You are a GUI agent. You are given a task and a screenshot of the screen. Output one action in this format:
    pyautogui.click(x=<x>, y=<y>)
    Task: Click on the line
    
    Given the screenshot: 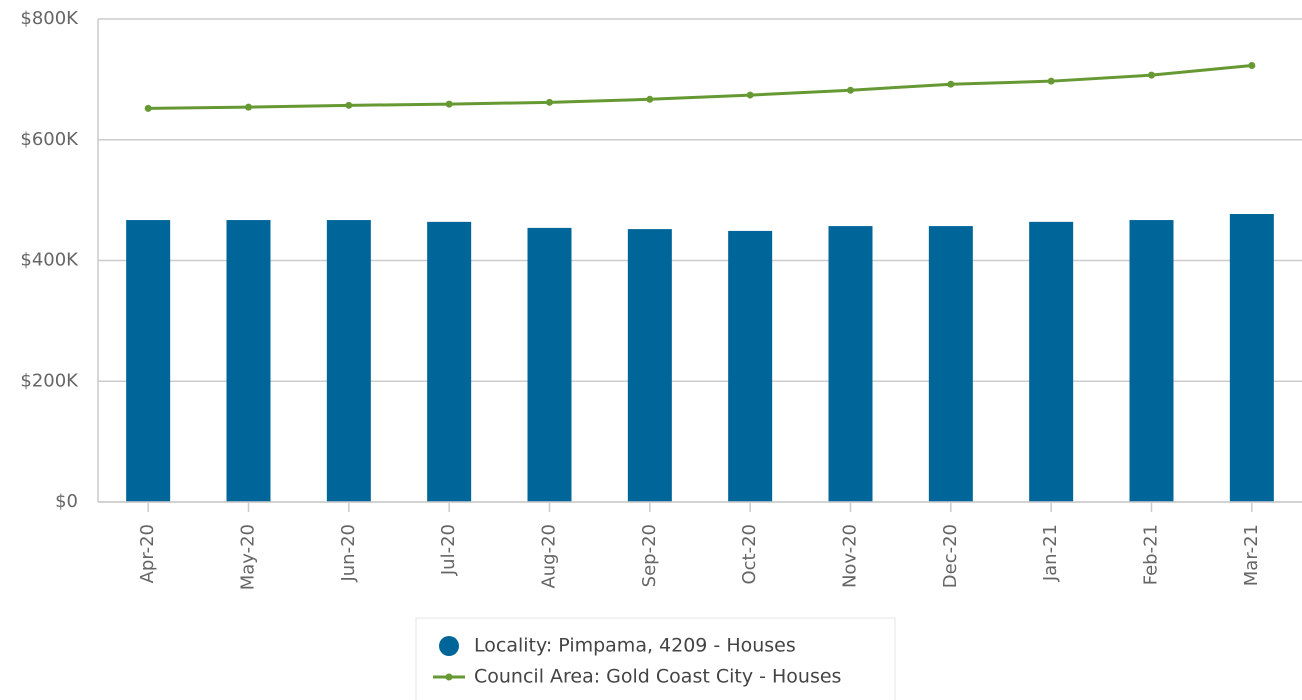 What is the action you would take?
    pyautogui.click(x=700, y=86)
    